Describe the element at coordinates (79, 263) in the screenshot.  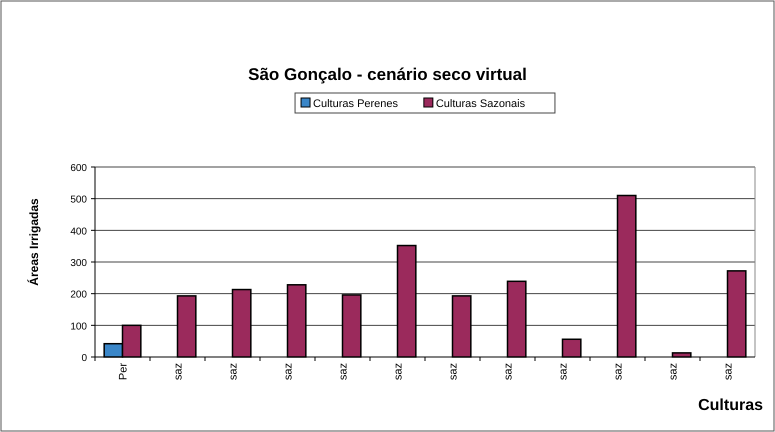
I see `y-tick-label: 300` at that location.